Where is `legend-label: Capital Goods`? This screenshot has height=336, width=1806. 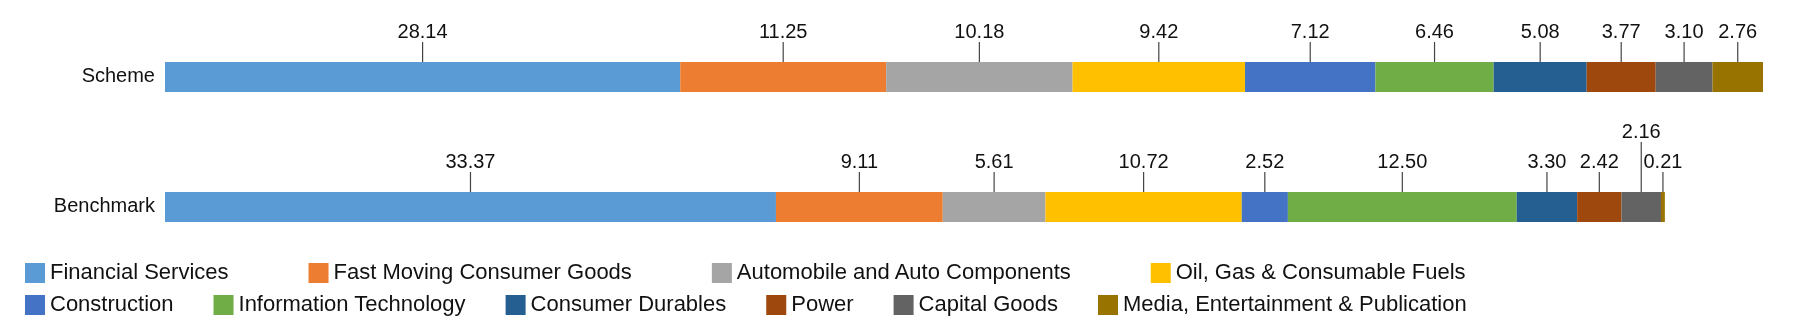 legend-label: Capital Goods is located at coordinates (988, 303).